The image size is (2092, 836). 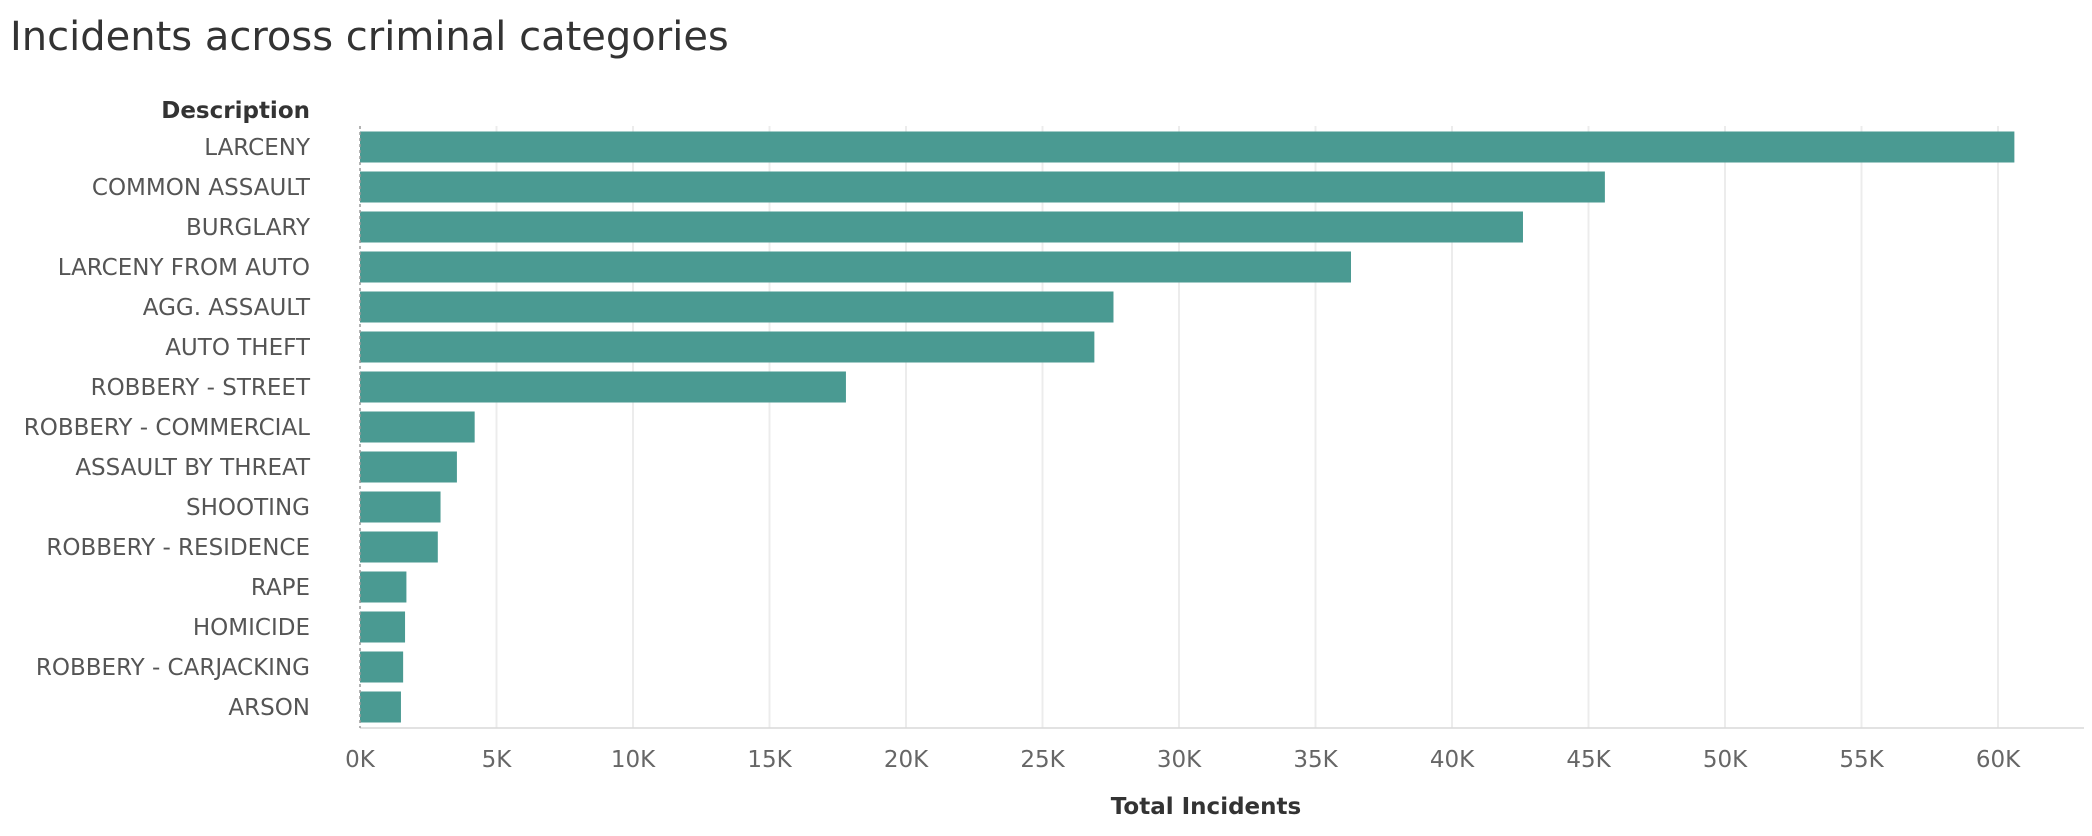 I want to click on category-label: COMMON ASSAULT, so click(x=201, y=188).